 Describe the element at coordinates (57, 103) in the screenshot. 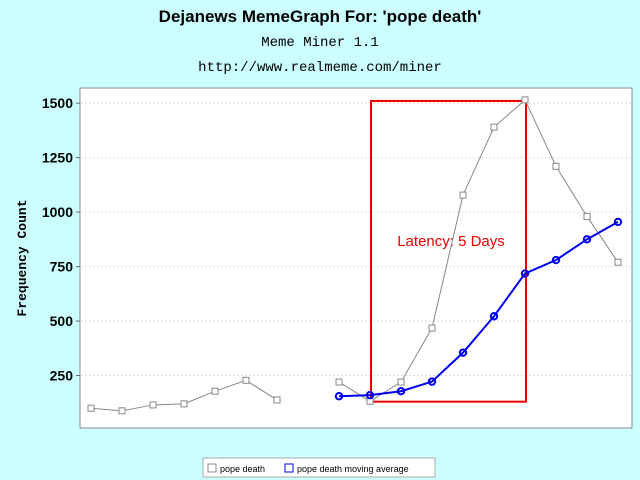

I see `y-tick-label: 1500` at that location.